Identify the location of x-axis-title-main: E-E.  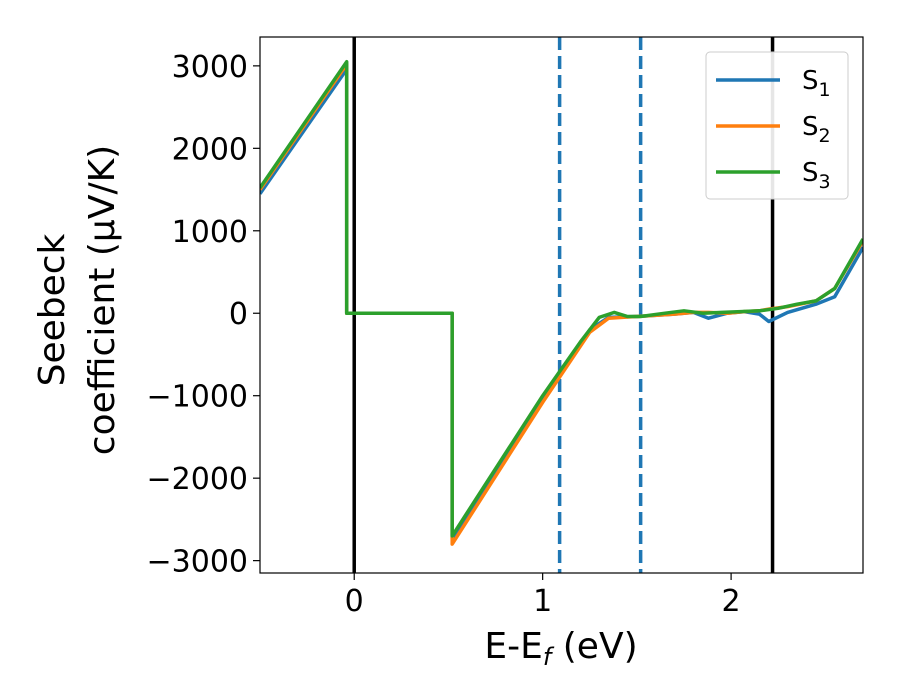
(513, 646).